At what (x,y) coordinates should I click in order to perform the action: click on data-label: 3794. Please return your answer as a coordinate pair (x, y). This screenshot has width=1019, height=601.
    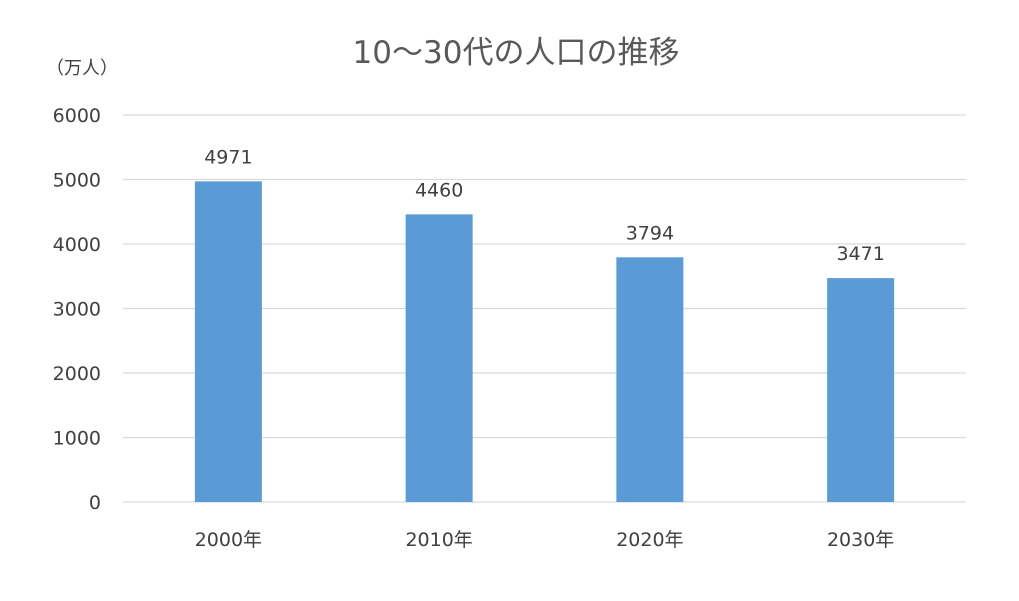
    Looking at the image, I should click on (650, 233).